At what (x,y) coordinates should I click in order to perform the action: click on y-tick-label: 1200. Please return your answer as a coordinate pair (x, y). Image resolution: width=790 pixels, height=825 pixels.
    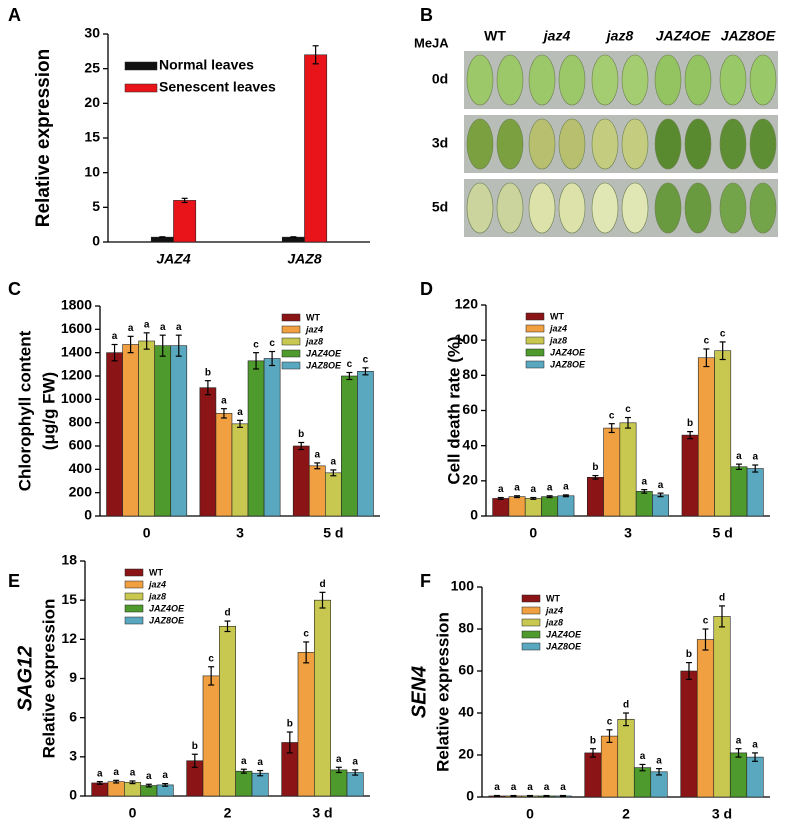
    Looking at the image, I should click on (76, 375).